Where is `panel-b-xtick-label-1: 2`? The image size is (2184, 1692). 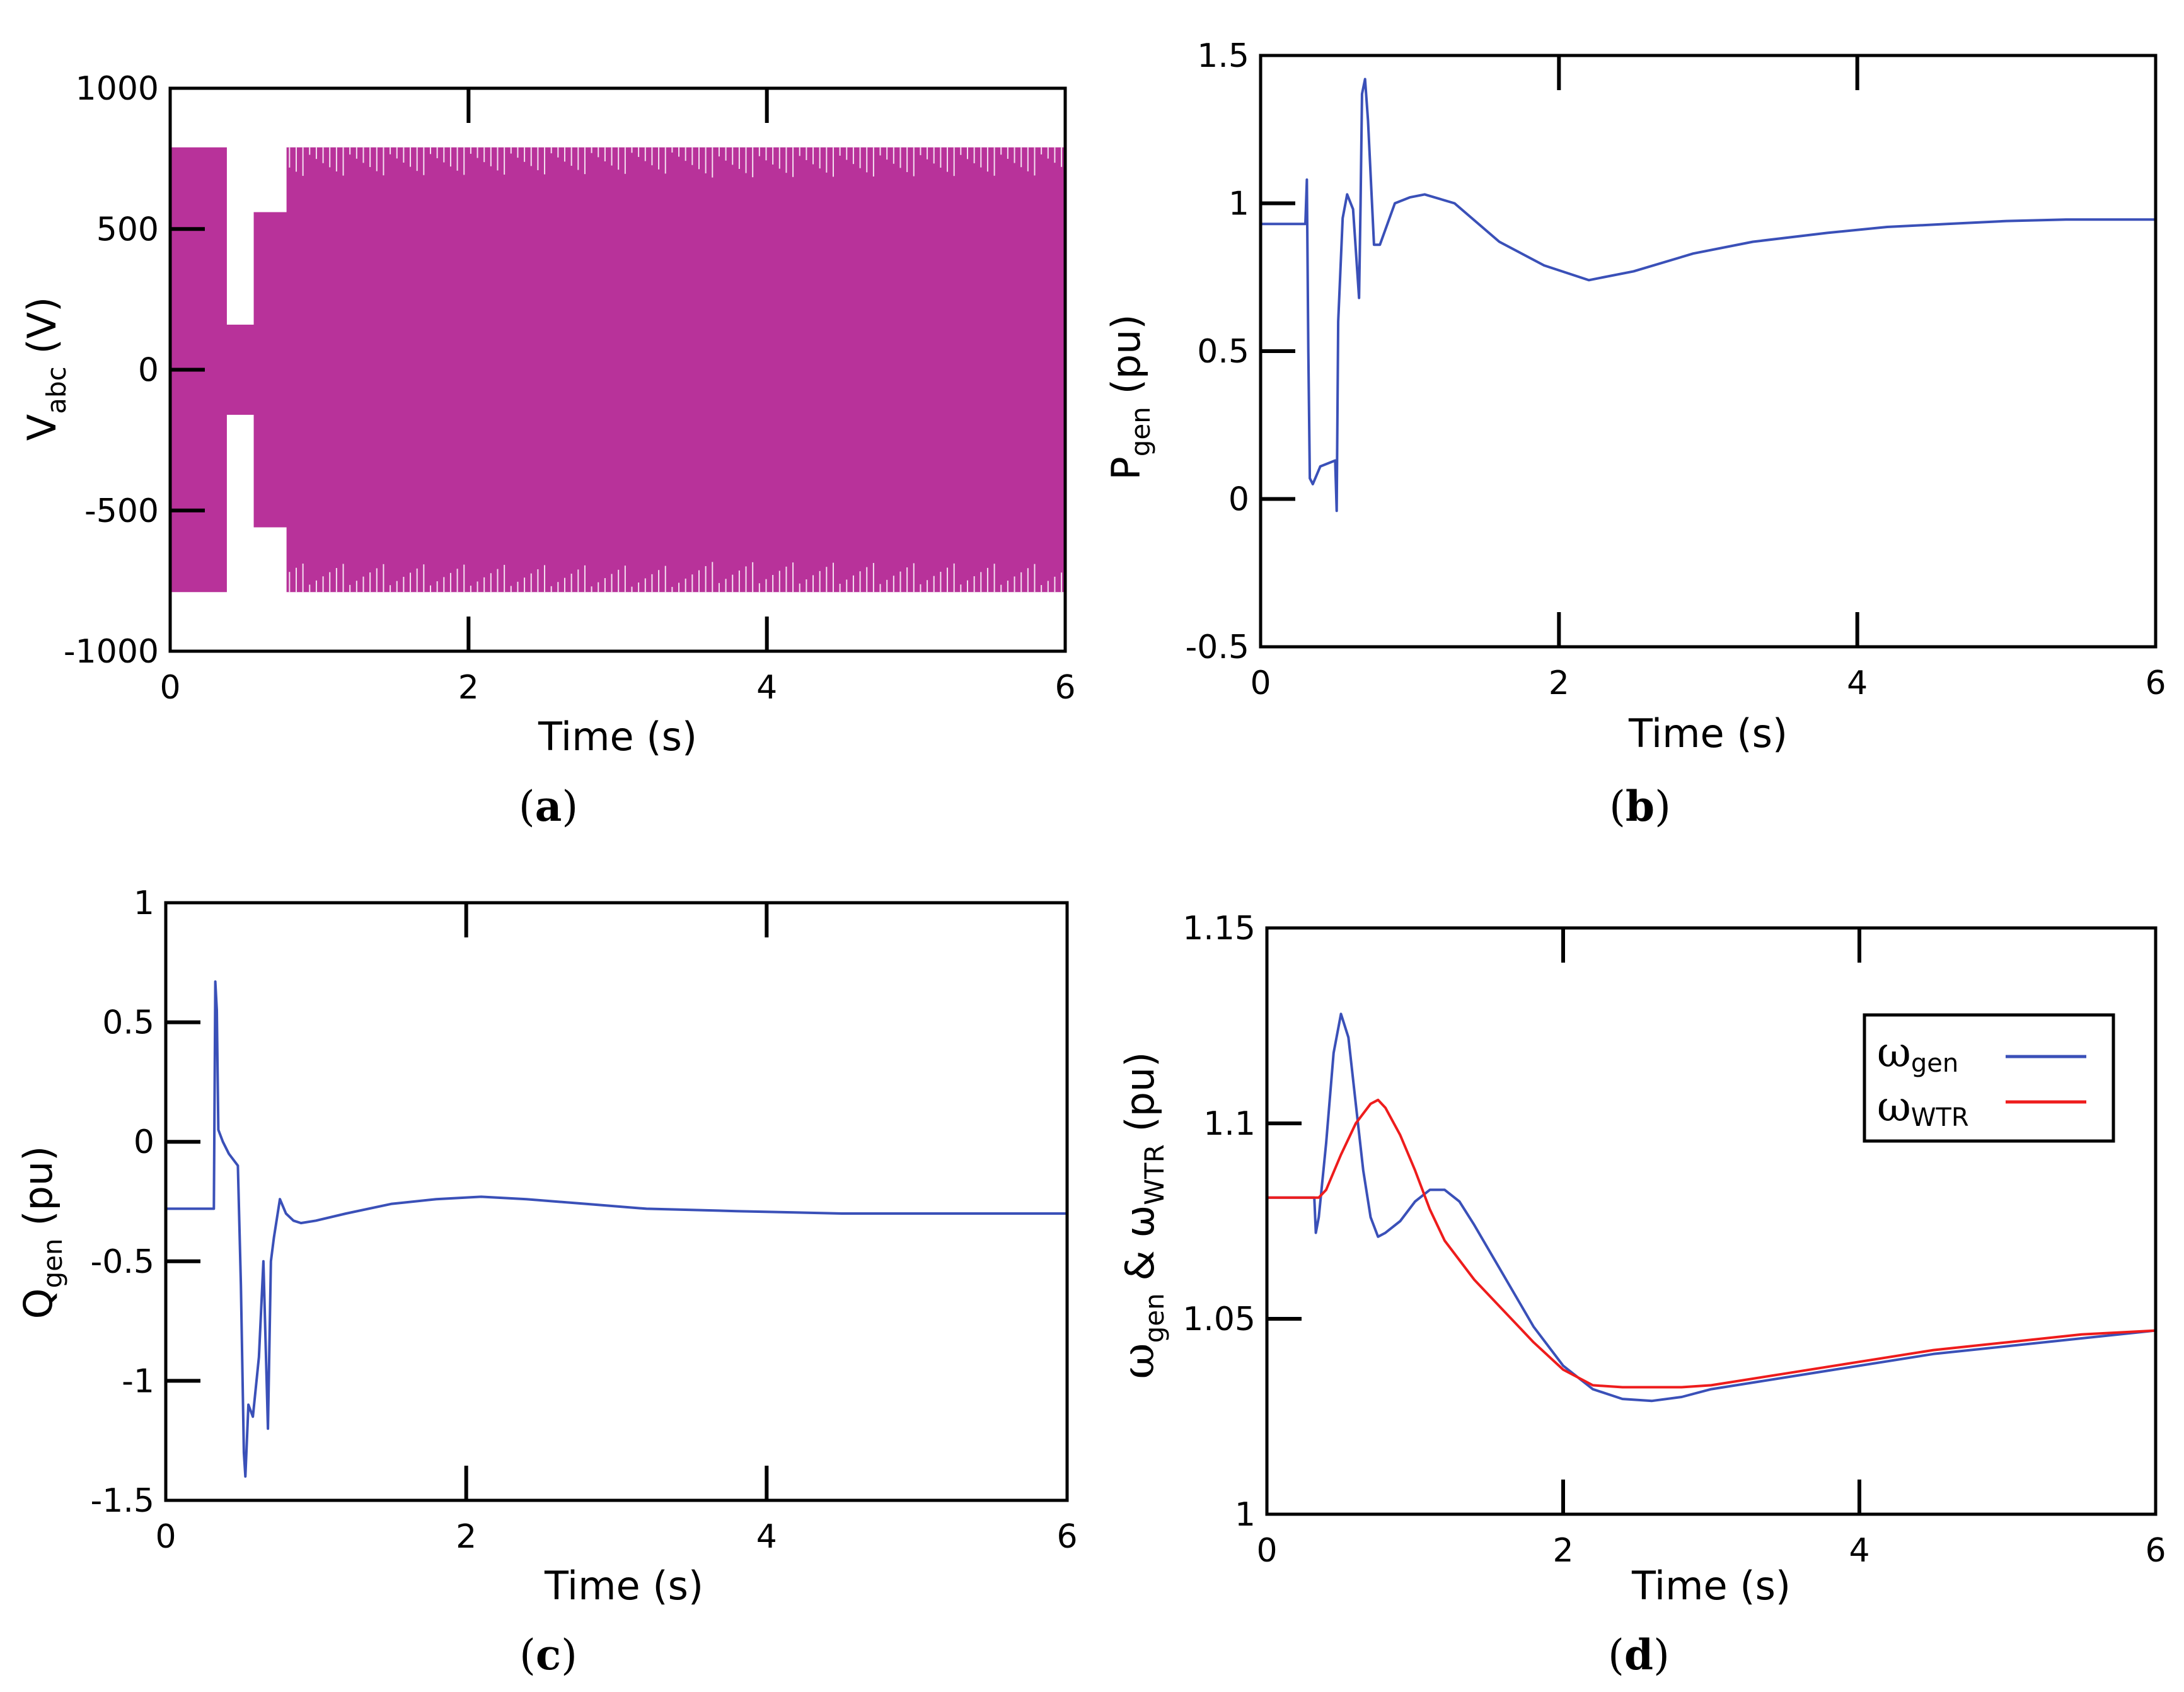
panel-b-xtick-label-1: 2 is located at coordinates (1559, 683).